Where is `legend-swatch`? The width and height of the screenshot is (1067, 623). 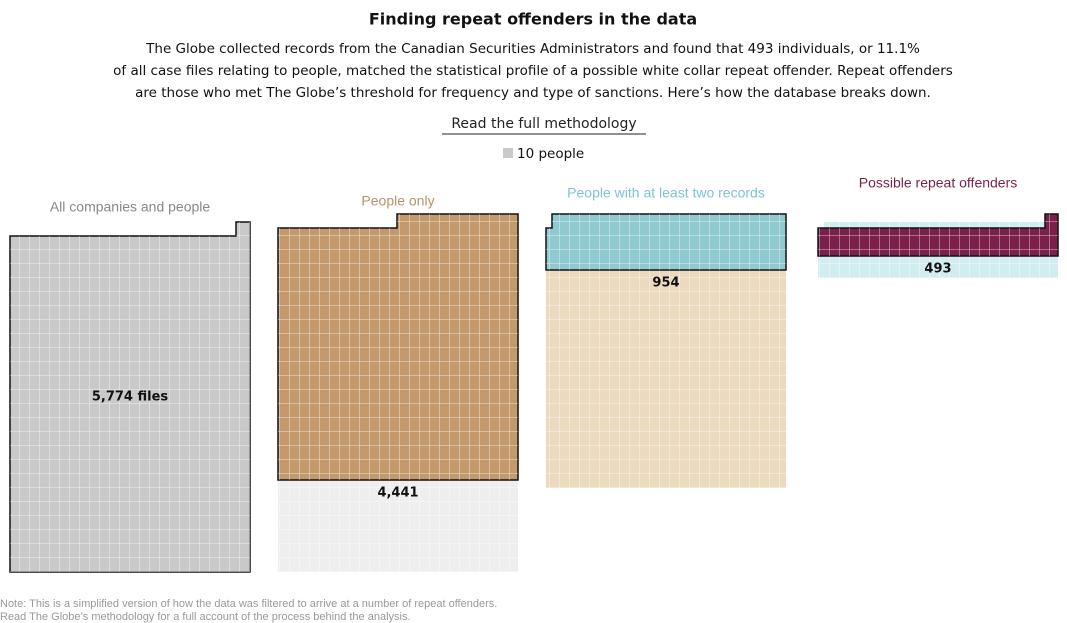 legend-swatch is located at coordinates (508, 153).